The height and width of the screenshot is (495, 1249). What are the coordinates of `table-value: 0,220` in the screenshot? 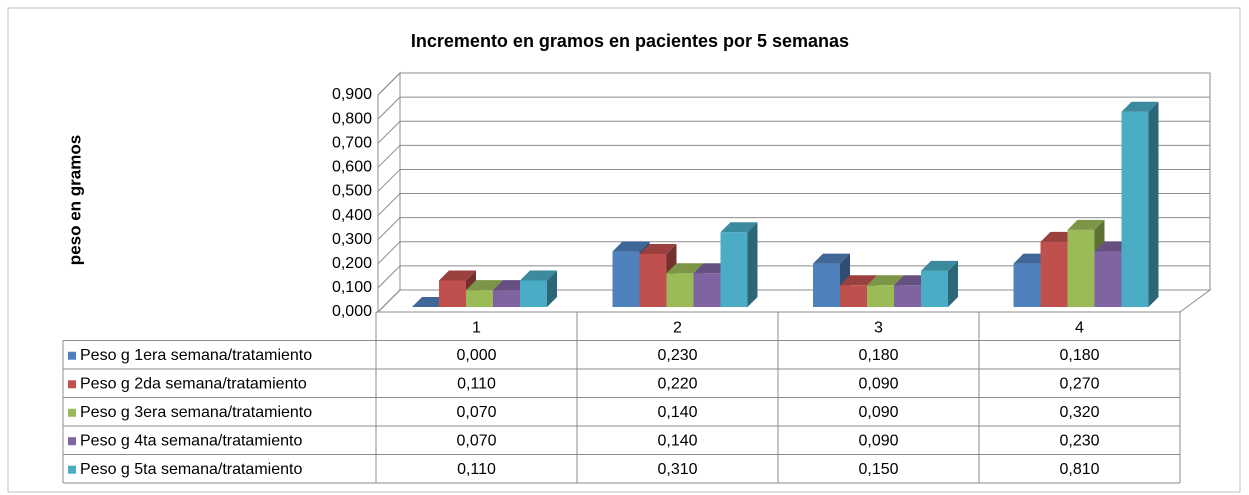 It's located at (677, 383).